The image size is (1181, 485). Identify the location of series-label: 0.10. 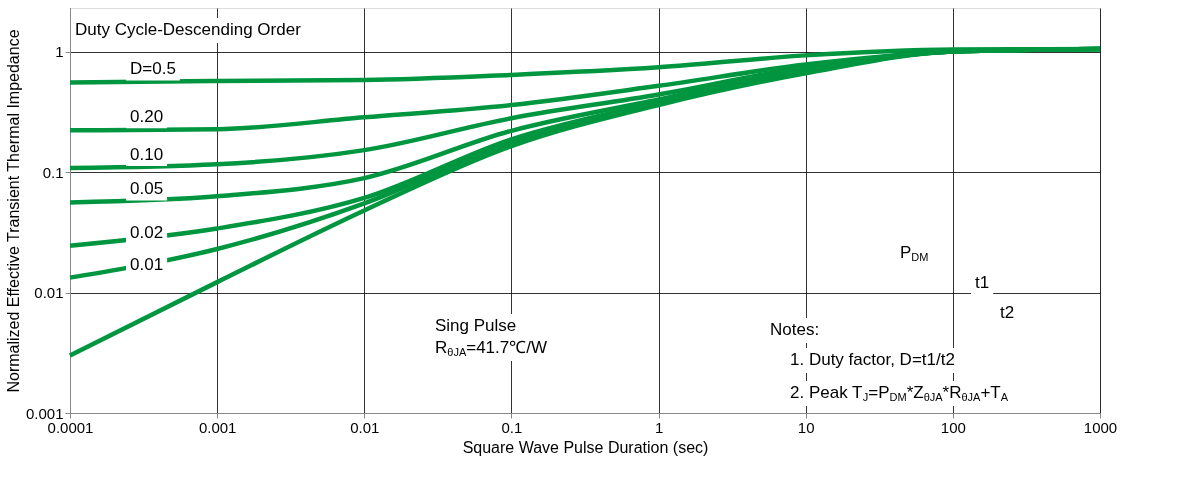
(147, 155).